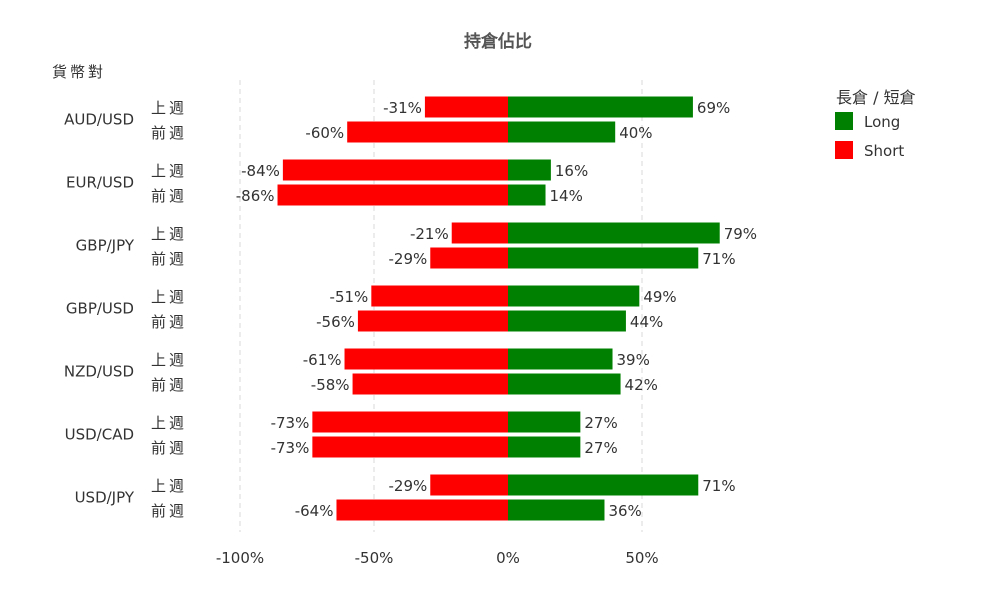 This screenshot has height=608, width=1007. Describe the element at coordinates (100, 183) in the screenshot. I see `pair-label: EUR/USD` at that location.